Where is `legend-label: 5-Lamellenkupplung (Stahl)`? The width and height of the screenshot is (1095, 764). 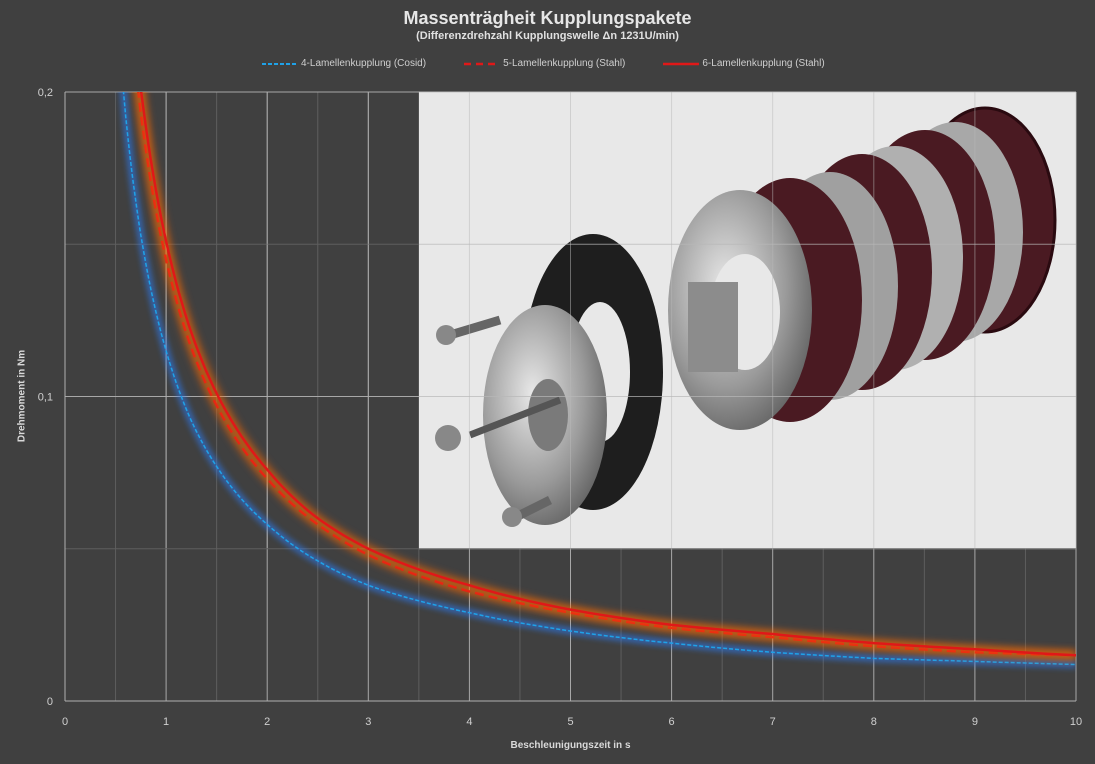
legend-label: 5-Lamellenkupplung (Stahl) is located at coordinates (564, 63).